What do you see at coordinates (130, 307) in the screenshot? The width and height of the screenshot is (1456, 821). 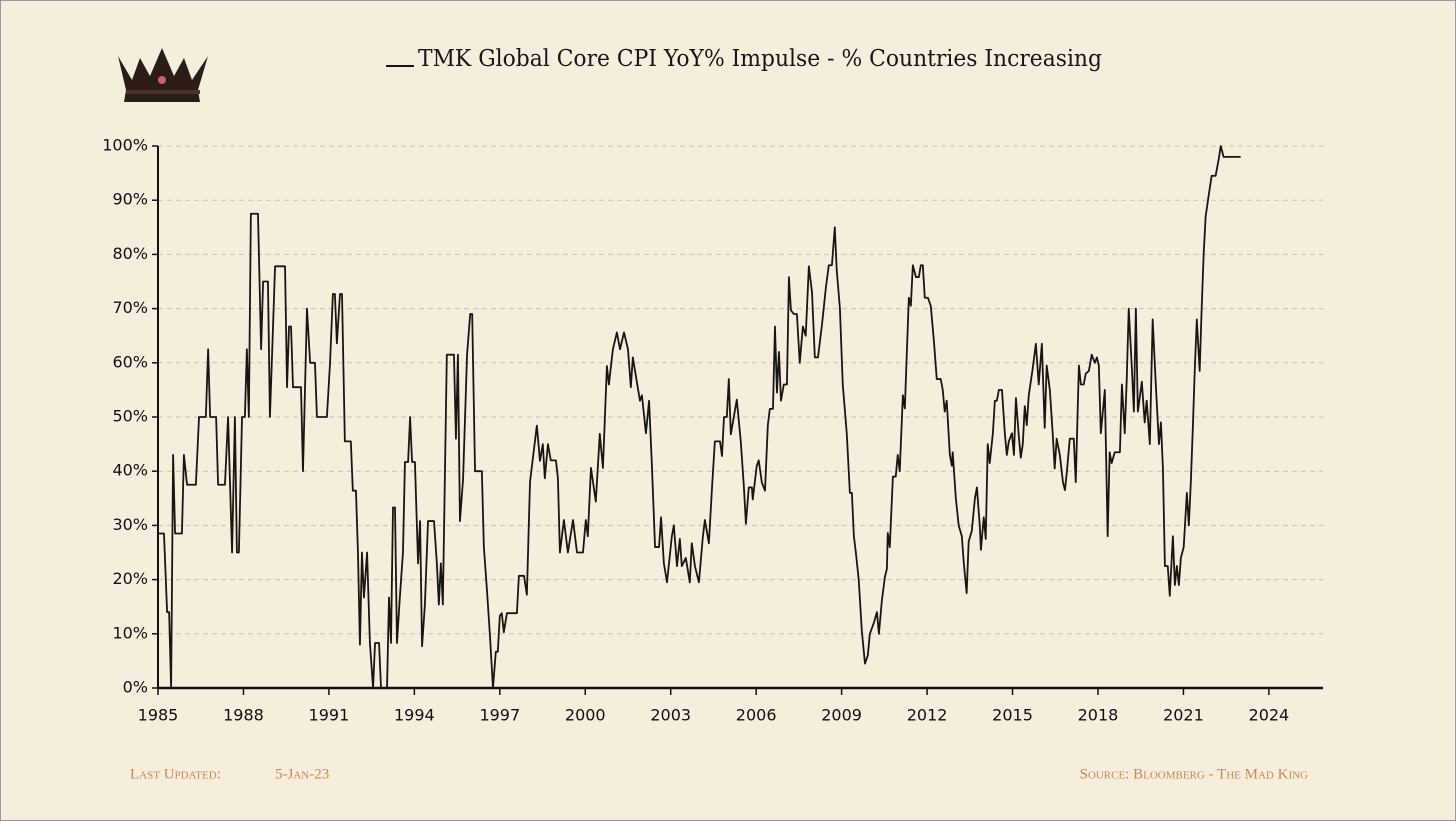 I see `y-tick-label: 70%` at bounding box center [130, 307].